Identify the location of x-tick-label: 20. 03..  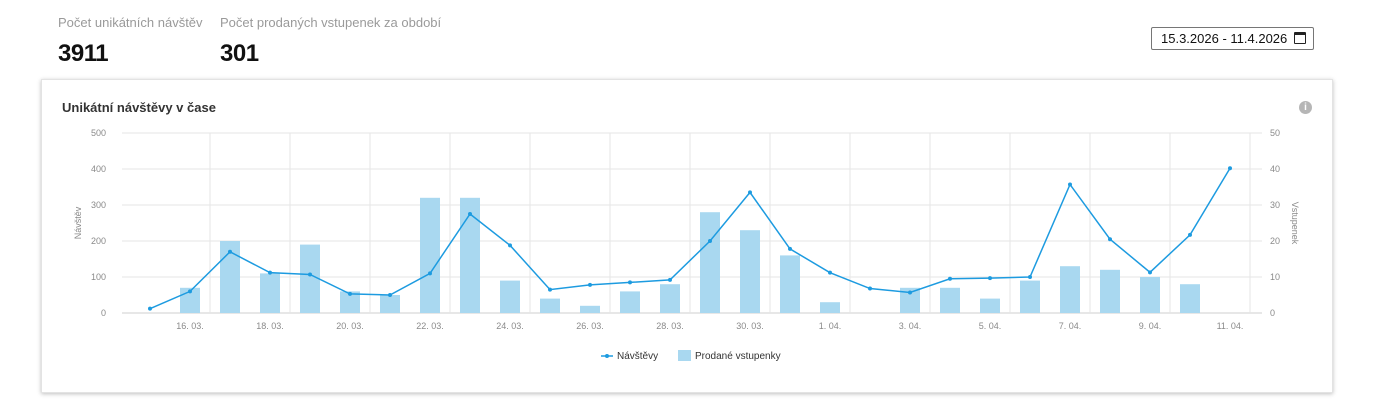
(350, 326).